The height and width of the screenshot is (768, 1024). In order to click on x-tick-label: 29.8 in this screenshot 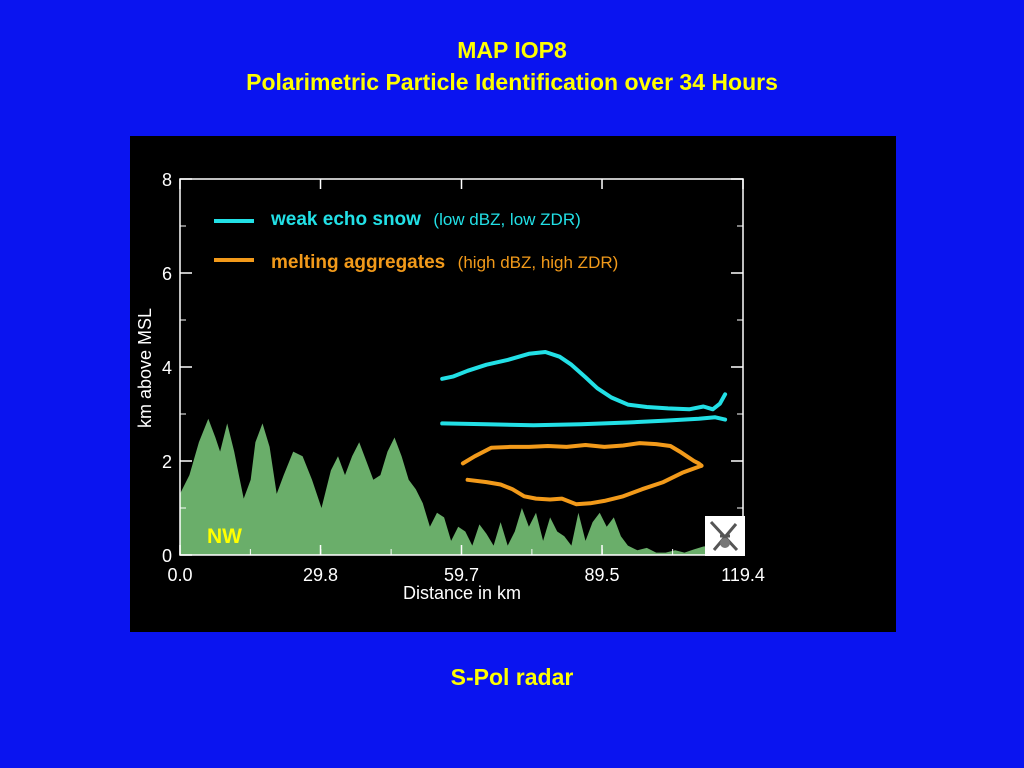, I will do `click(320, 575)`.